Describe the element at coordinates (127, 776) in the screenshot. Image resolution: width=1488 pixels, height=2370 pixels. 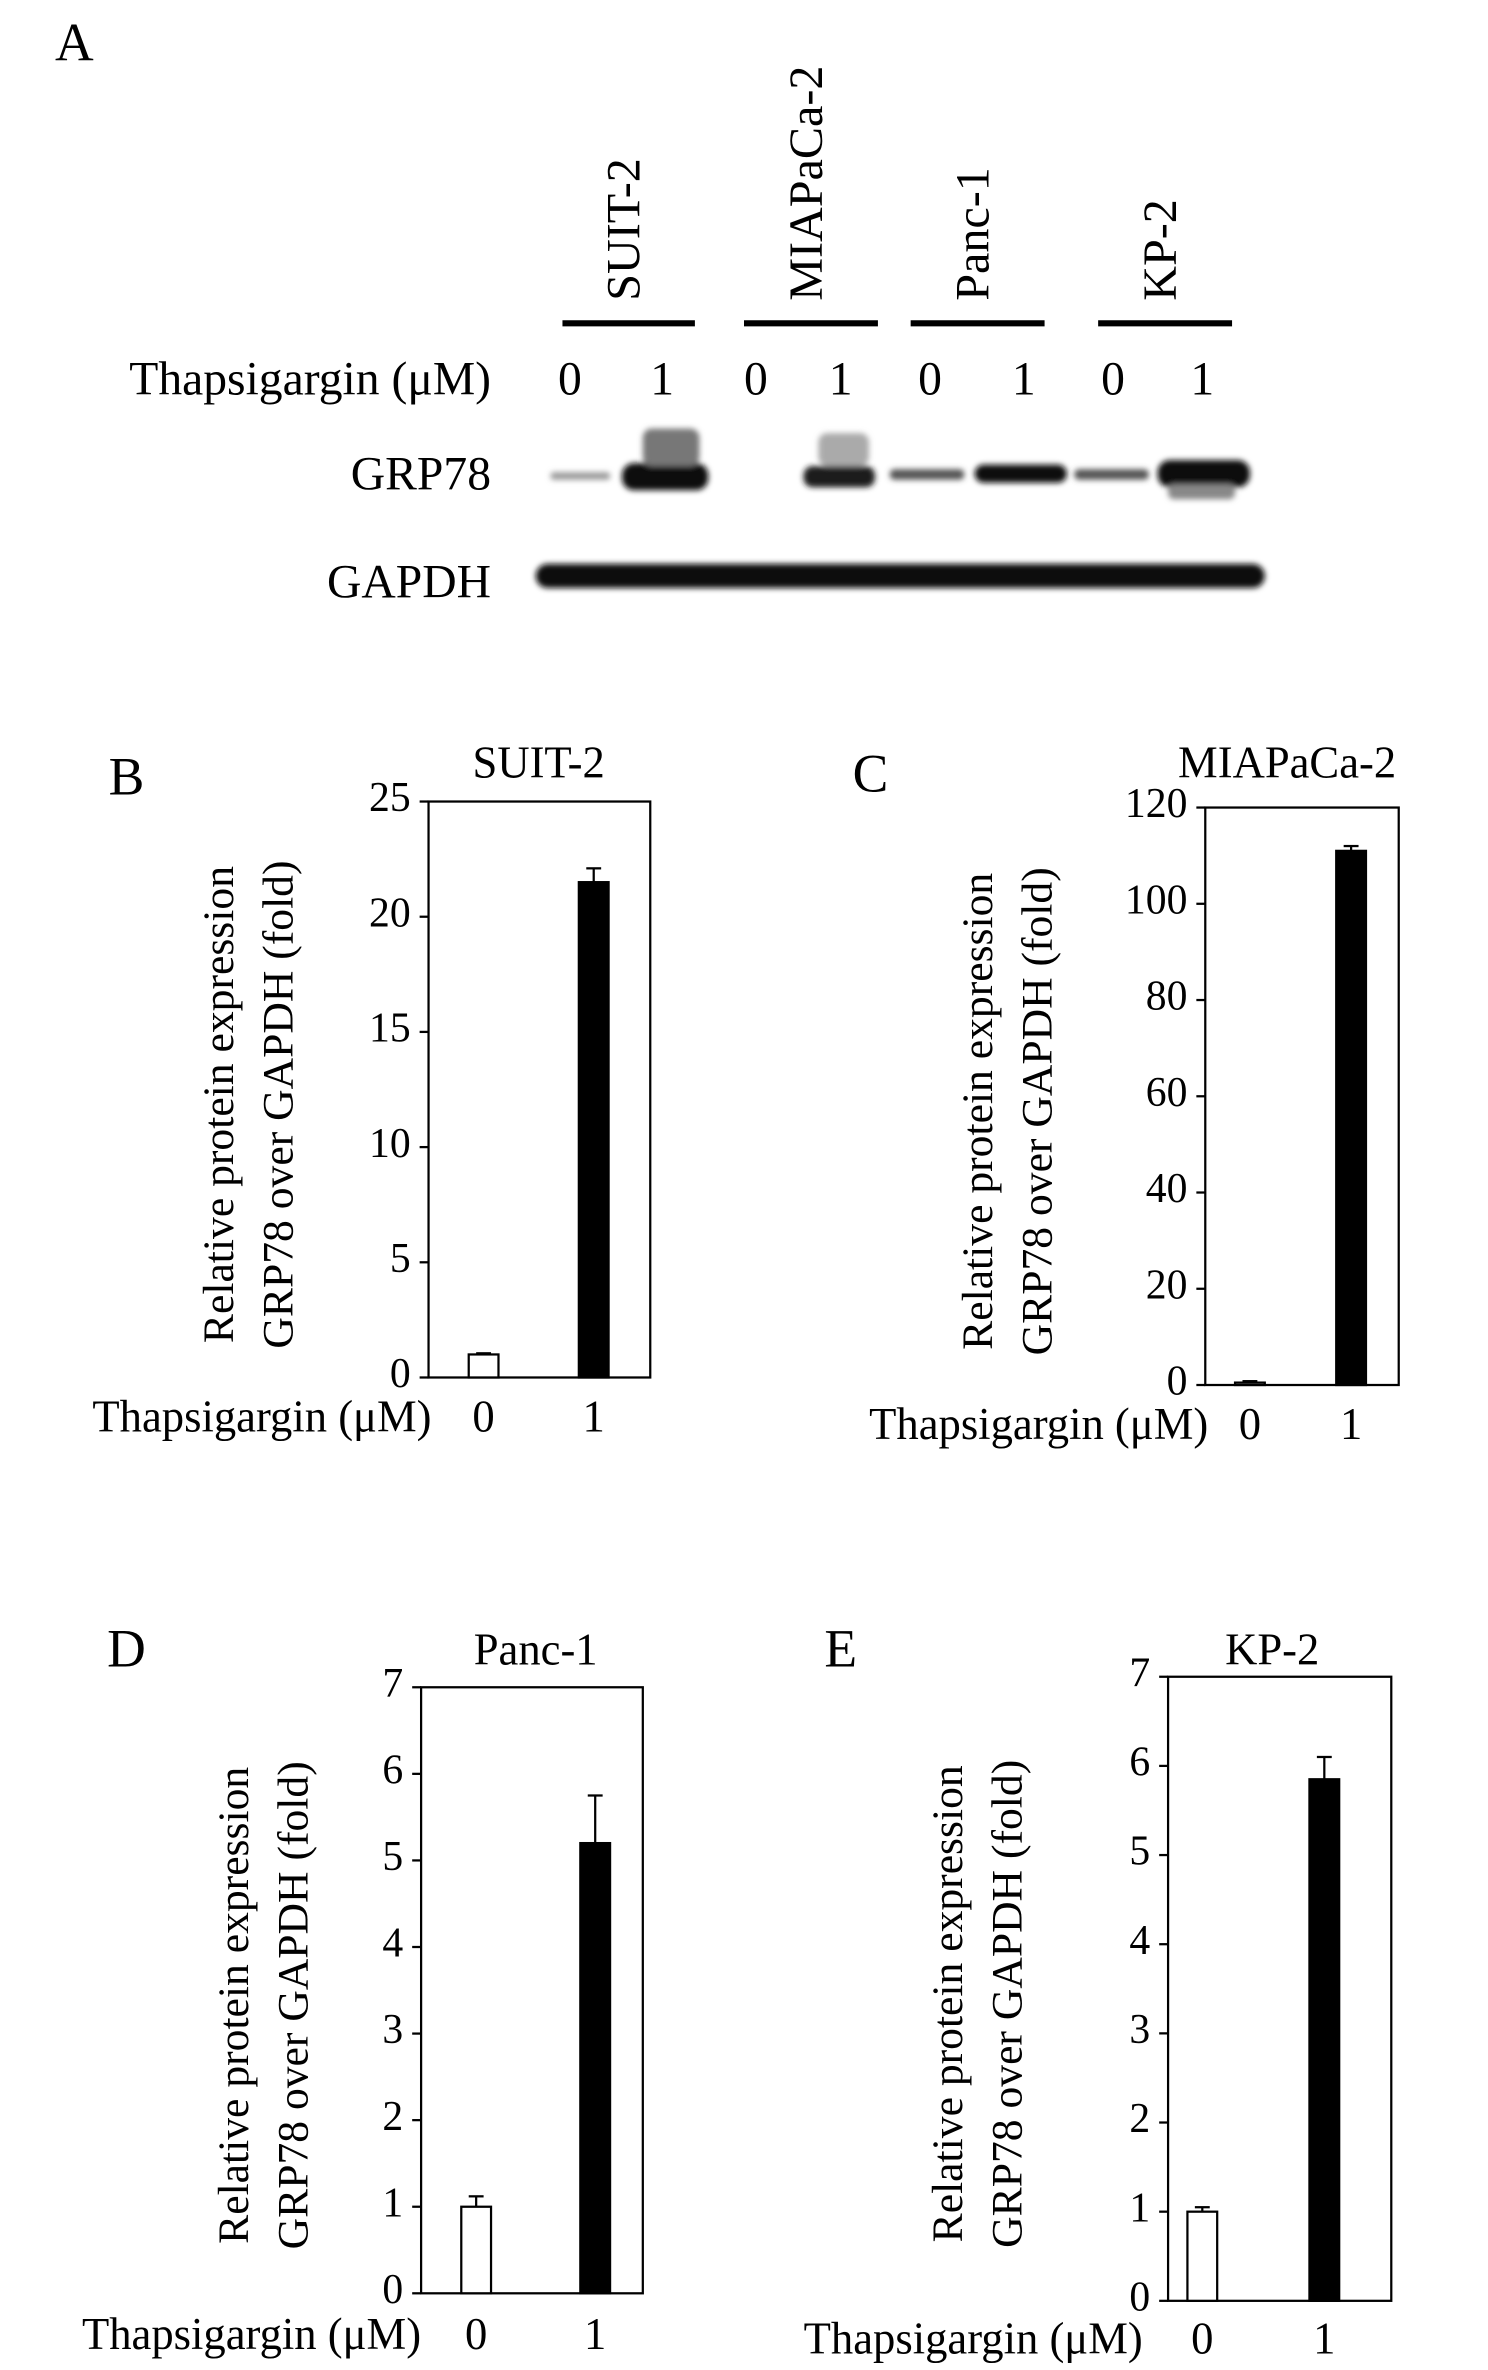
I see `panel-label: B` at that location.